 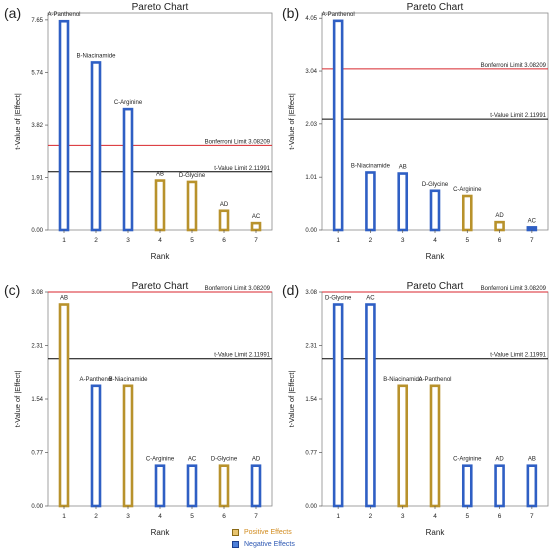 I want to click on y-tick-label: 7.65, so click(x=37, y=21).